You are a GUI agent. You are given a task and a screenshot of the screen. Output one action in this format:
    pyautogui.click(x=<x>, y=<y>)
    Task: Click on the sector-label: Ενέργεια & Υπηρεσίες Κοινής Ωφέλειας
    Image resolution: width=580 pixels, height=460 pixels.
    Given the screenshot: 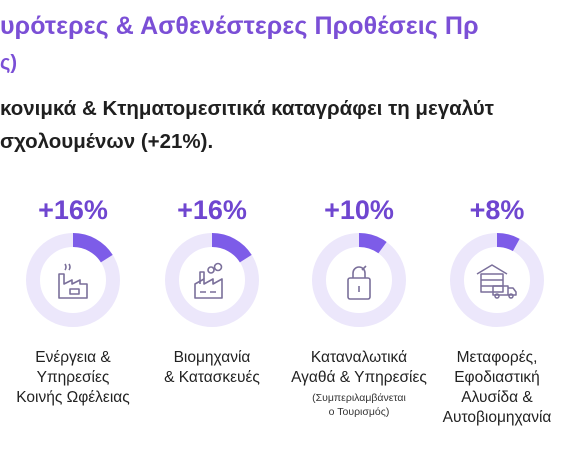 What is the action you would take?
    pyautogui.click(x=74, y=378)
    